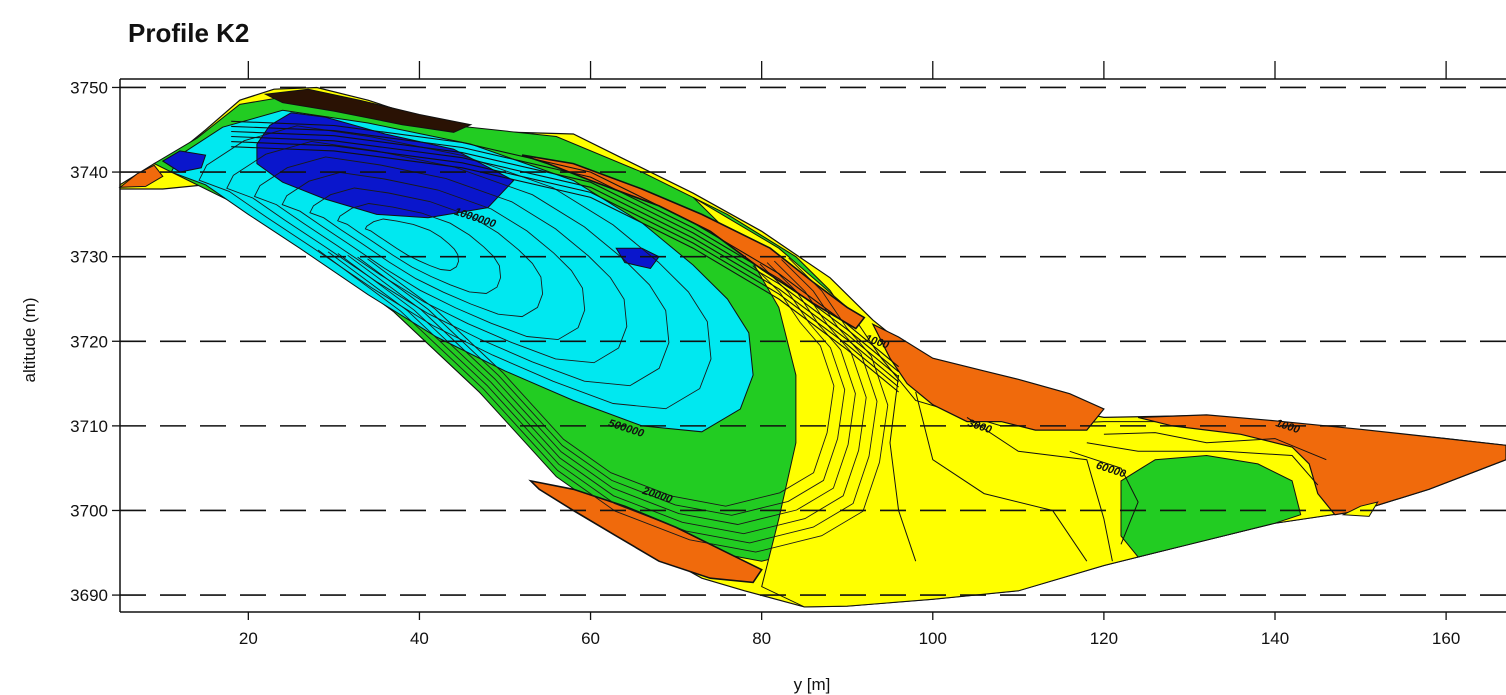  Describe the element at coordinates (988, 376) in the screenshot. I see `region-orange-mid` at that location.